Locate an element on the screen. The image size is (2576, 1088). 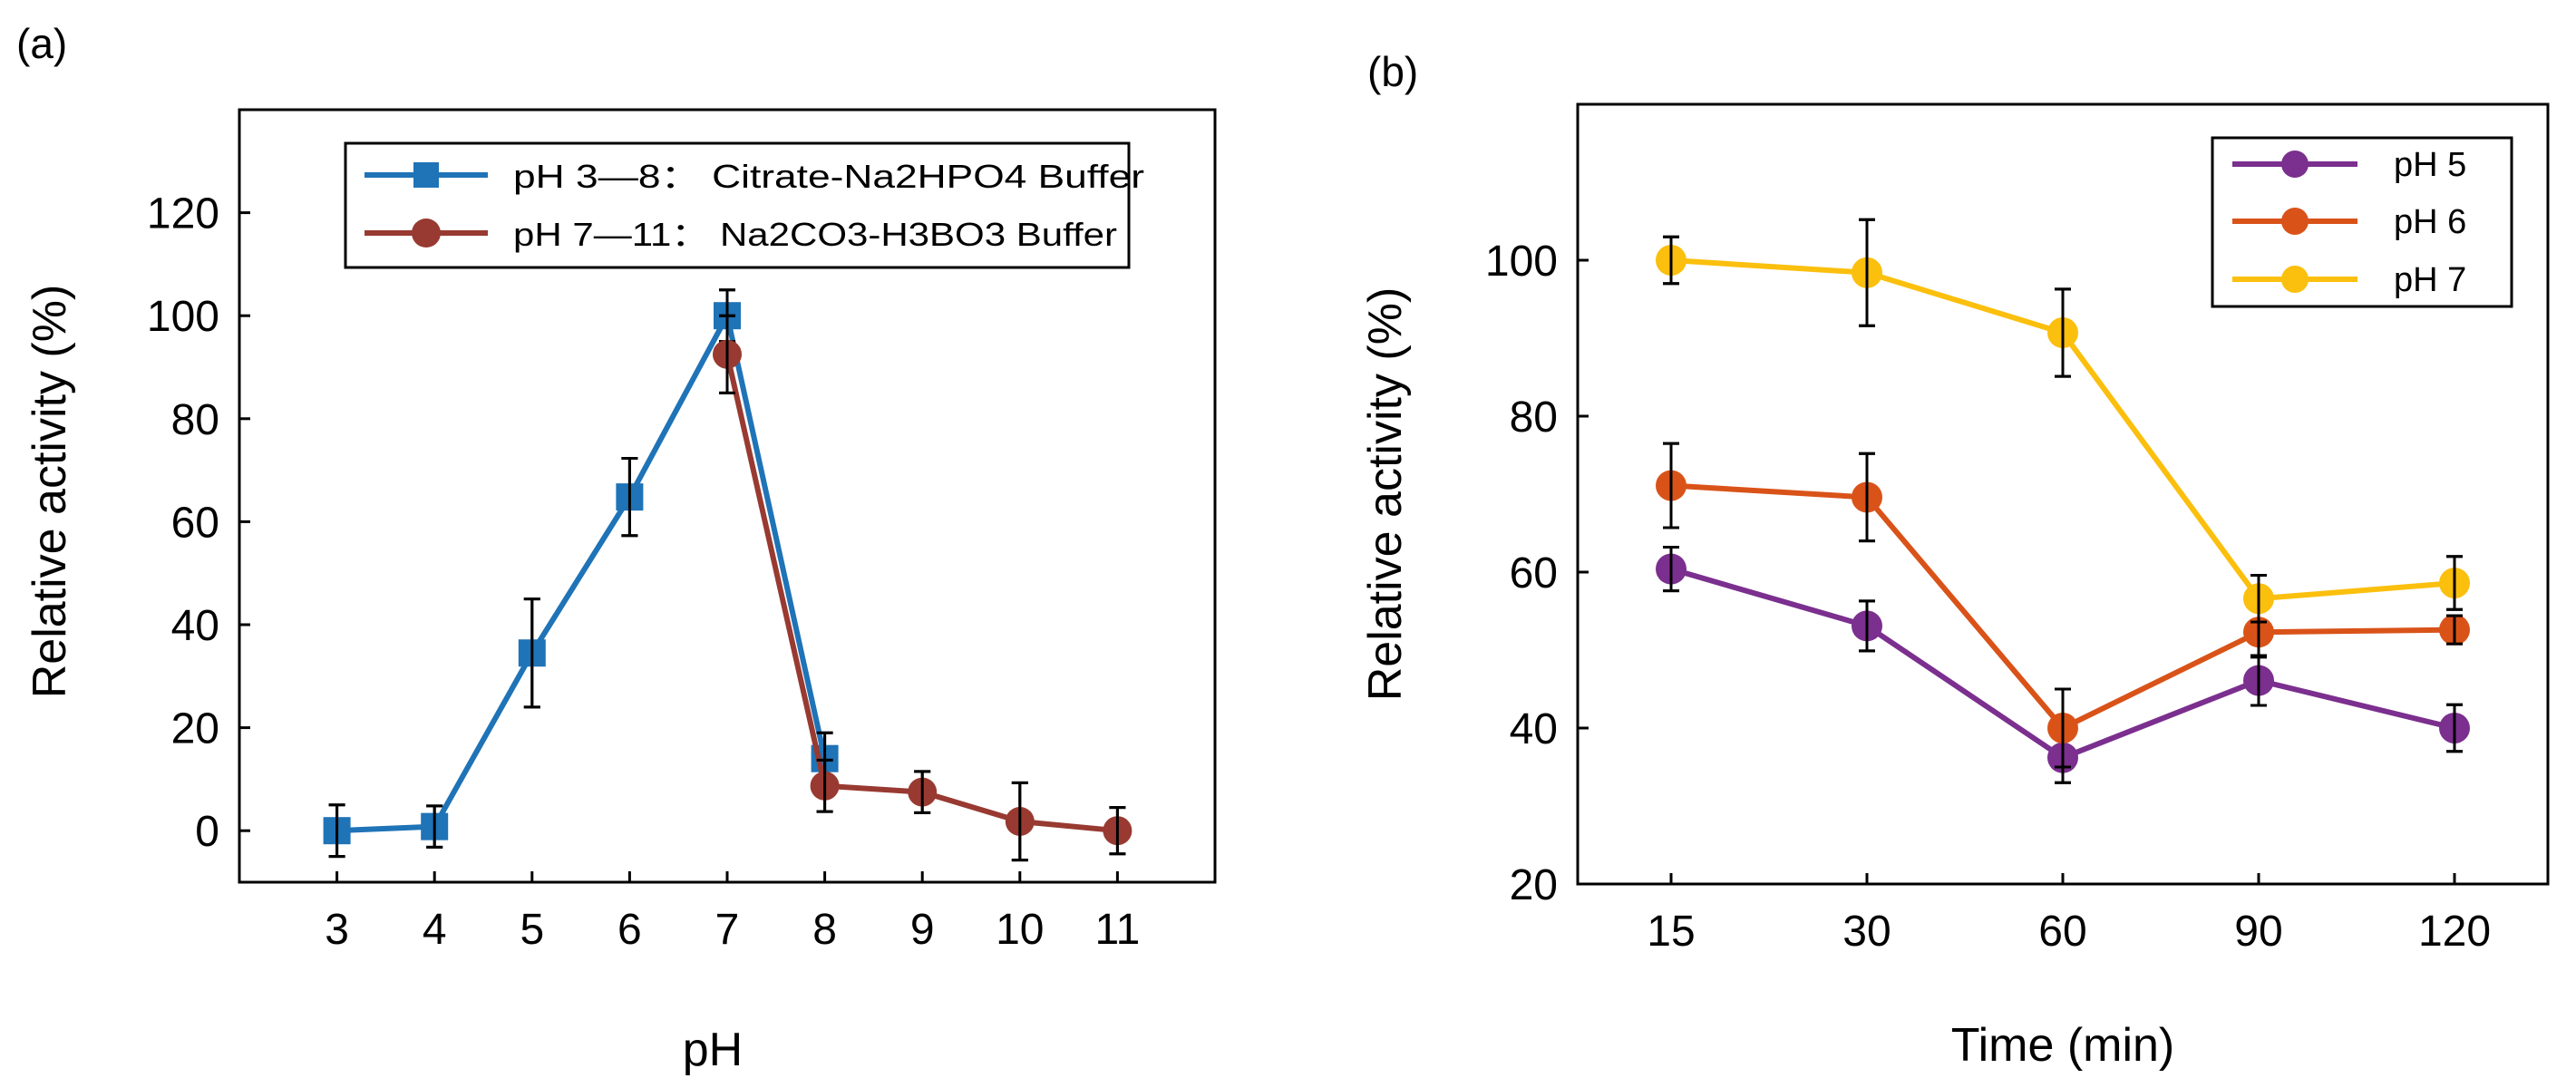
x-axis-label-b: Time (min) is located at coordinates (2063, 1045).